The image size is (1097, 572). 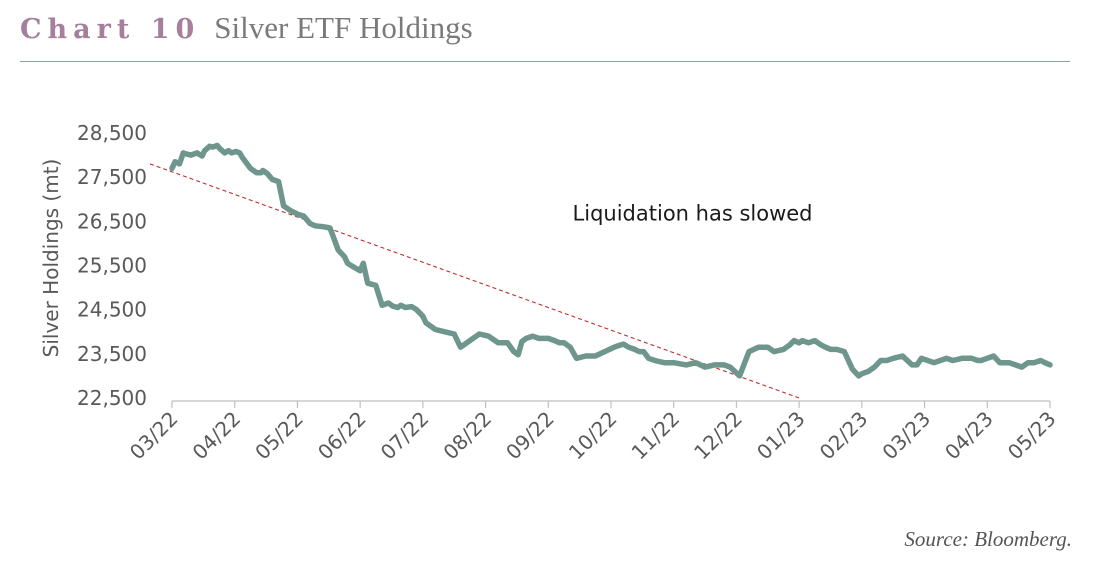 I want to click on chart-header: Chart 10 Silver ETF Holdings, so click(x=246, y=32).